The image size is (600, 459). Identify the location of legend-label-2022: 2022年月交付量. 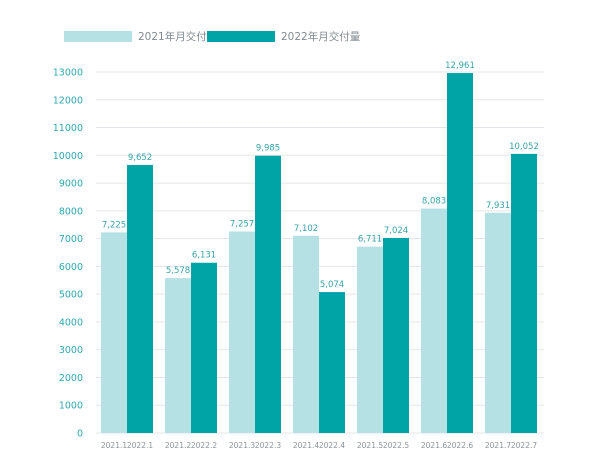
(321, 36).